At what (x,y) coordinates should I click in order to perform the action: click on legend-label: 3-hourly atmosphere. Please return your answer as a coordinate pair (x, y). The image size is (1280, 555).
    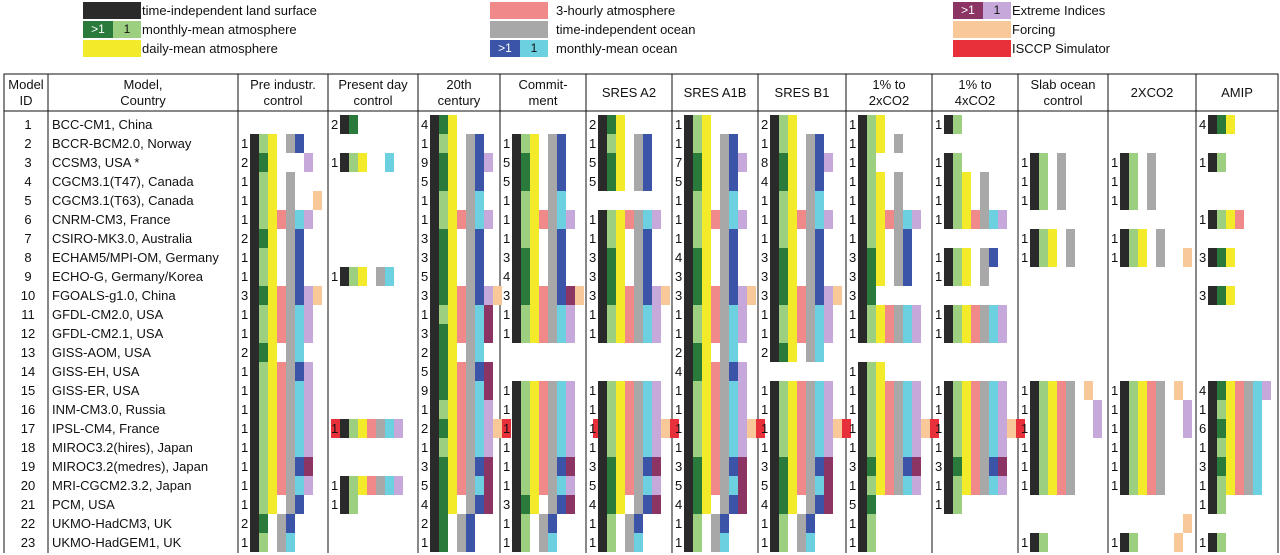
    Looking at the image, I should click on (616, 10).